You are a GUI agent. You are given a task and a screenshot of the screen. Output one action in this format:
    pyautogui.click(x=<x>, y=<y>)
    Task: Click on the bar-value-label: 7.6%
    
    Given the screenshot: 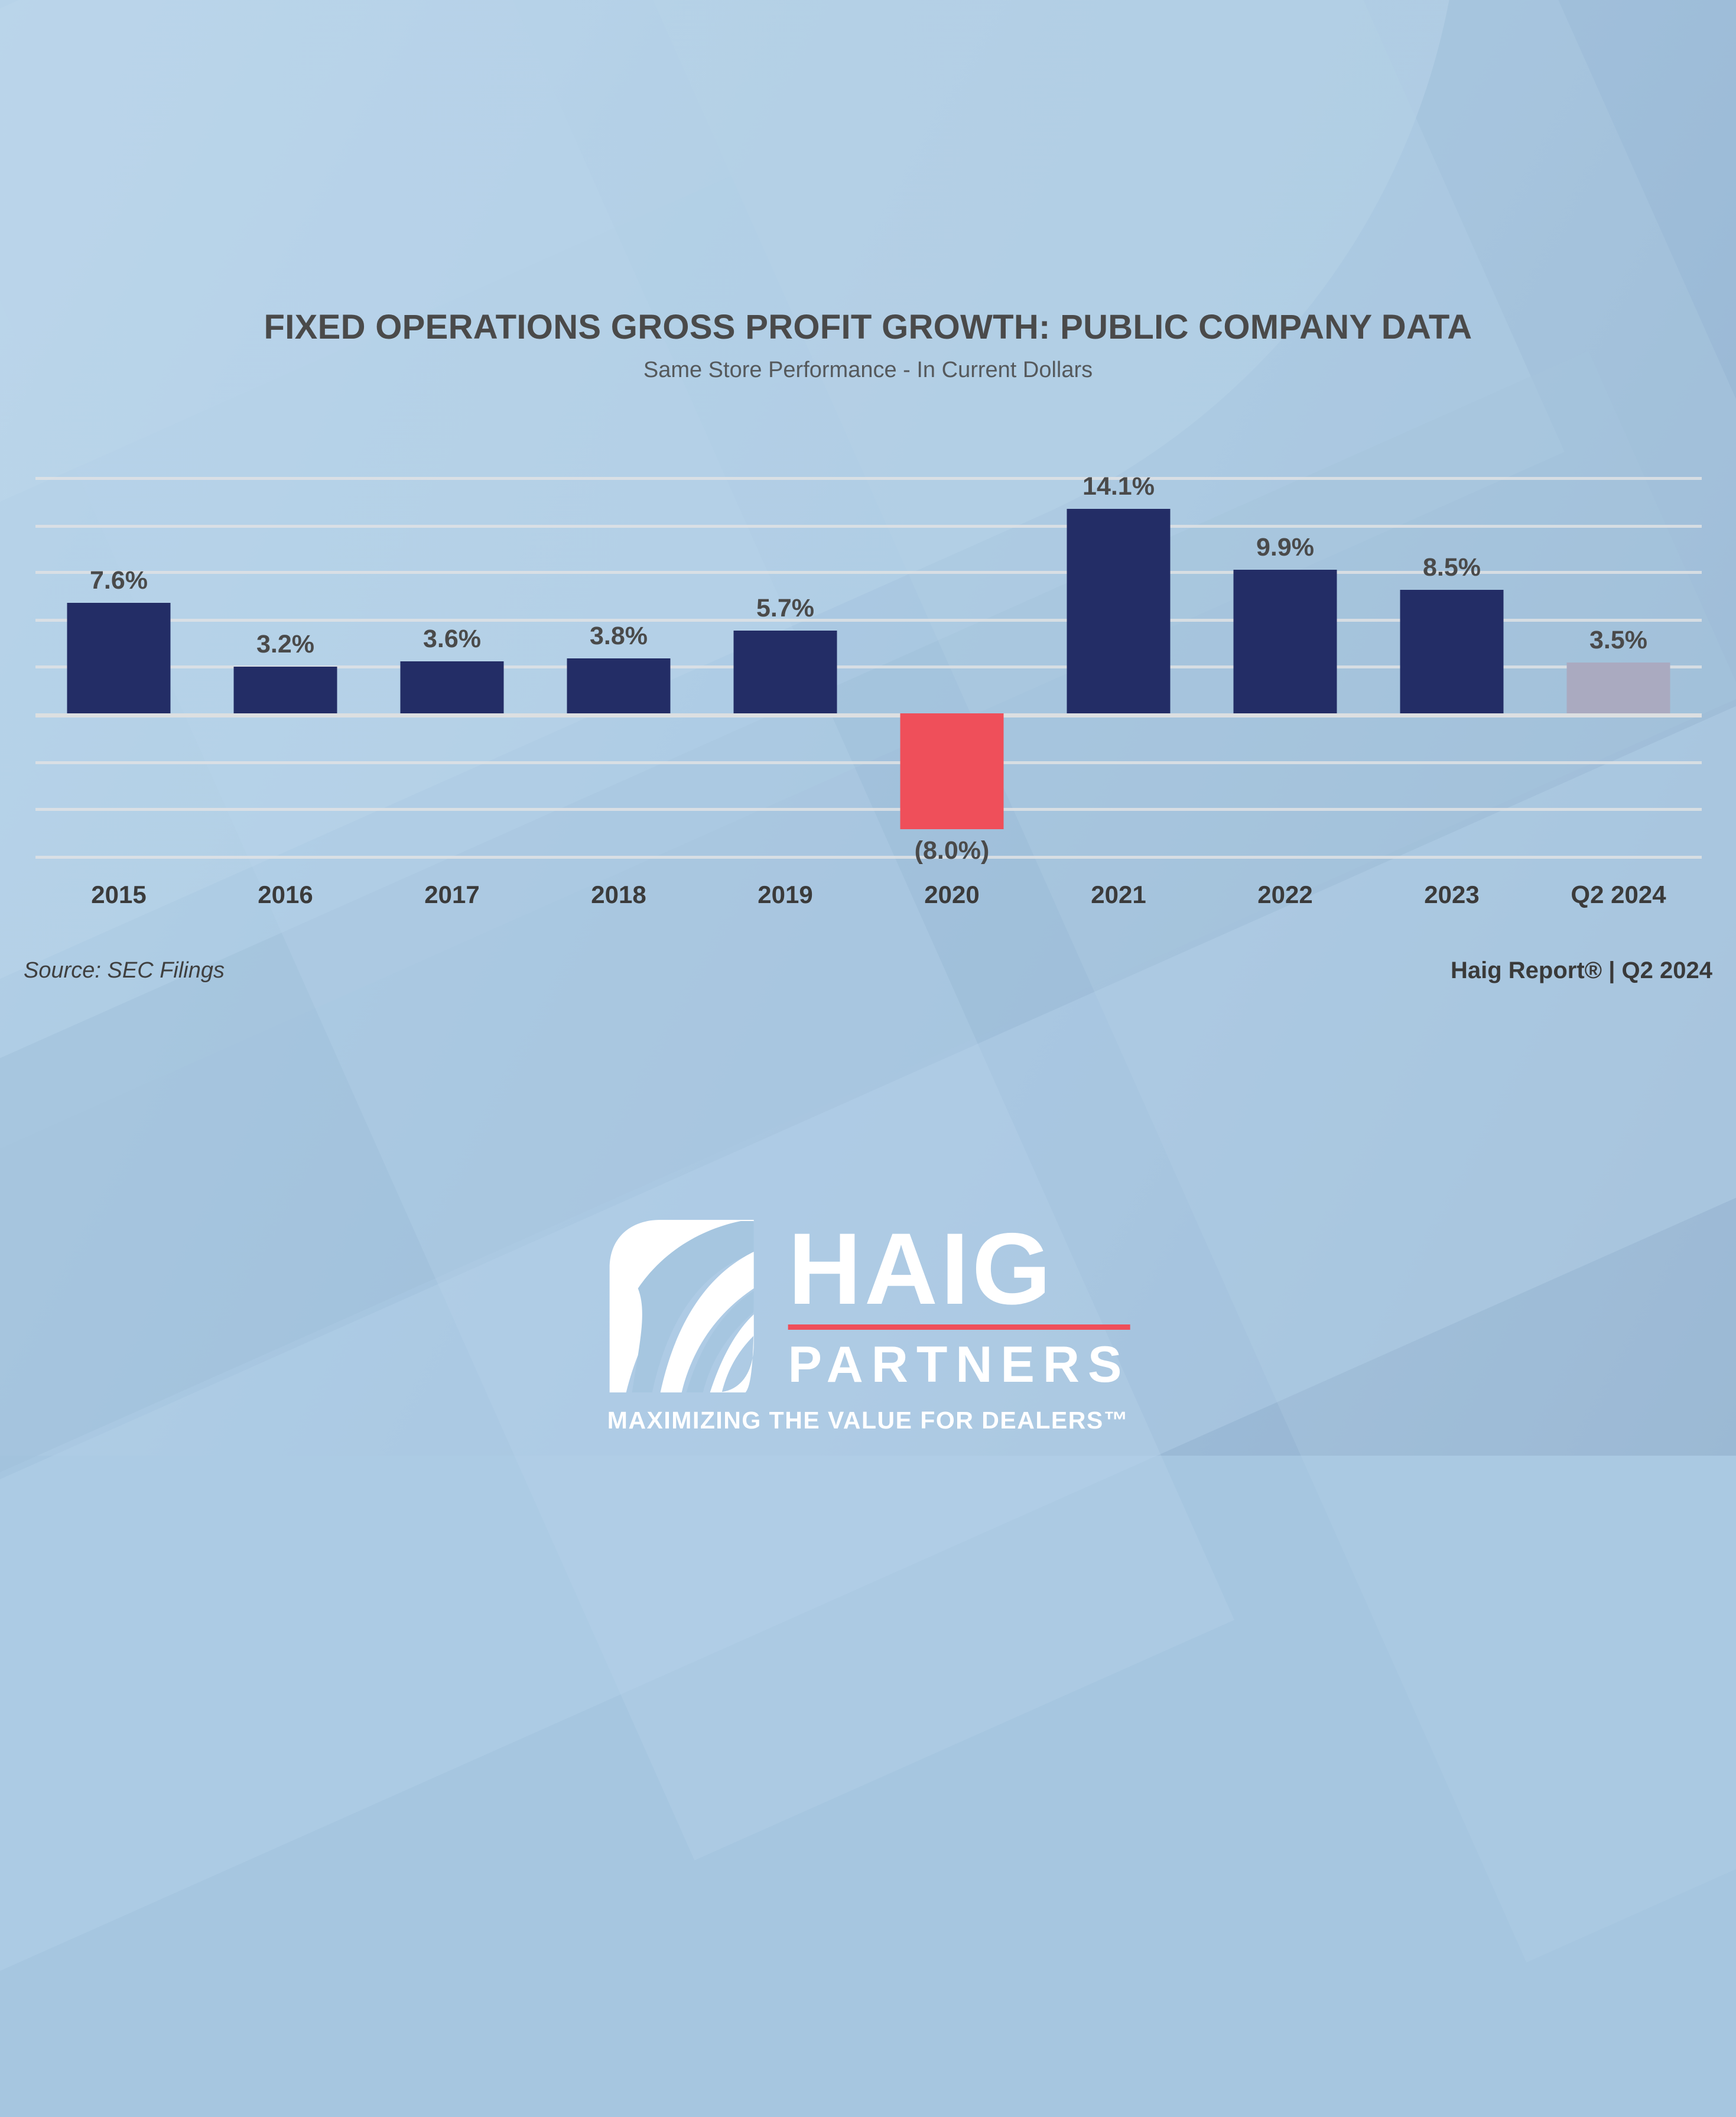 What is the action you would take?
    pyautogui.click(x=119, y=580)
    